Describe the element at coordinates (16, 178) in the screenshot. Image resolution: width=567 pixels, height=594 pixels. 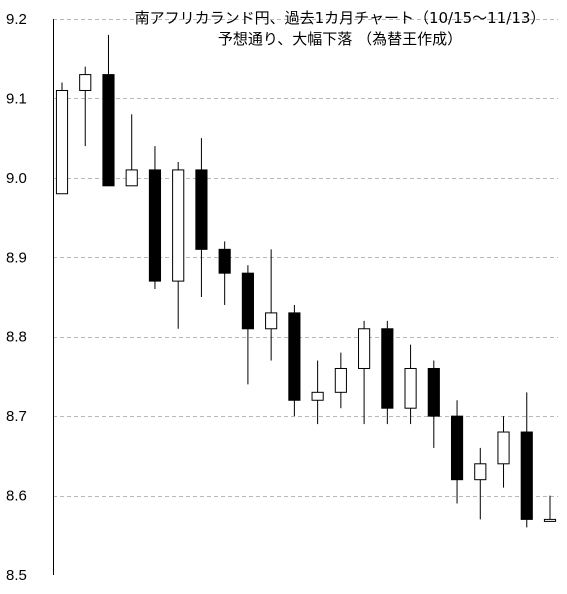
I see `y-tick-label: 9.0` at that location.